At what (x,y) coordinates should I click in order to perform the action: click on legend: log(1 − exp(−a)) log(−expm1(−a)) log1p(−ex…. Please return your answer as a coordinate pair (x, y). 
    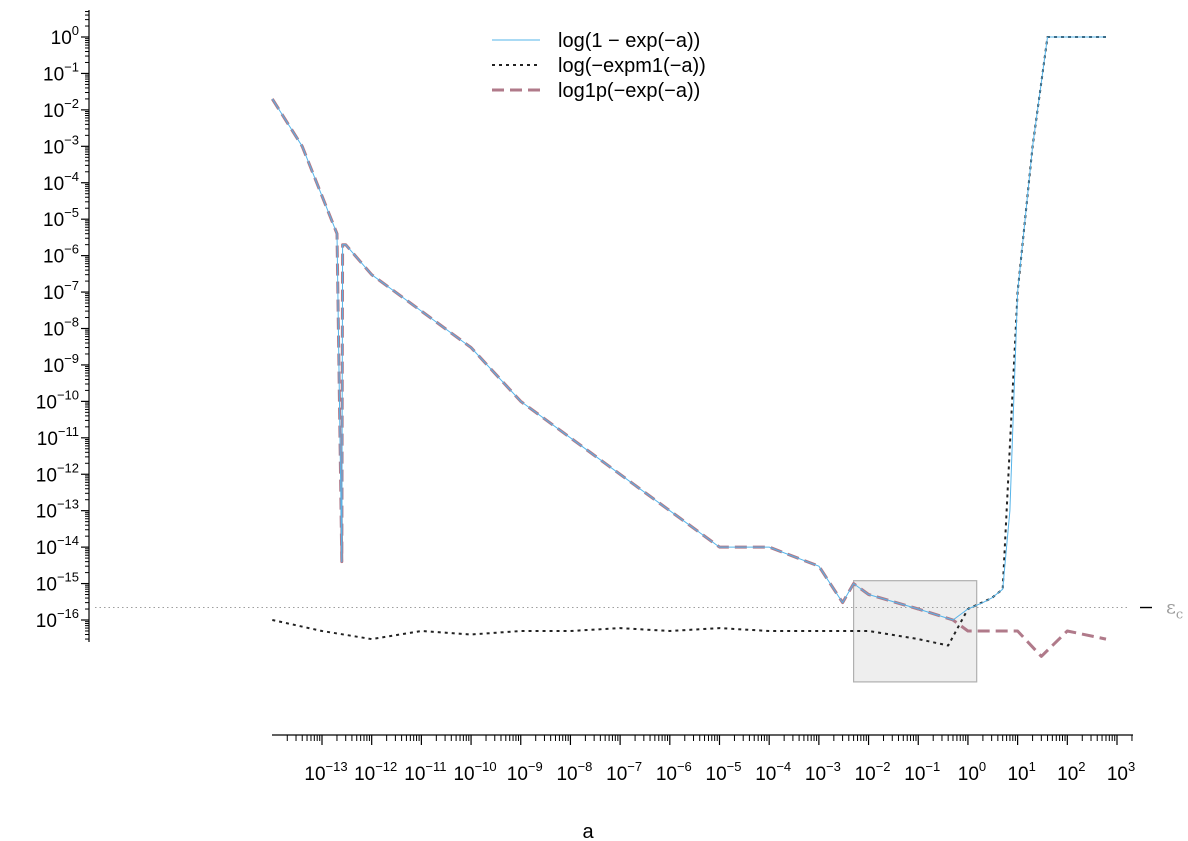
    Looking at the image, I should click on (599, 66).